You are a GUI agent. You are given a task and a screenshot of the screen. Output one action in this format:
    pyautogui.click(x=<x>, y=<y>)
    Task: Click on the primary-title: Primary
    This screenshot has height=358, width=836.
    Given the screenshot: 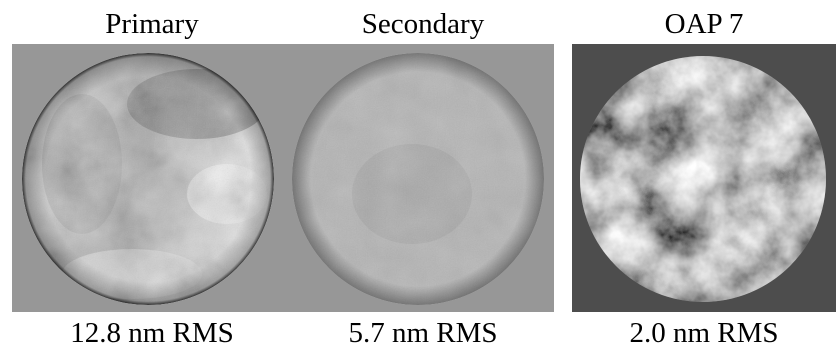 What is the action you would take?
    pyautogui.click(x=152, y=24)
    